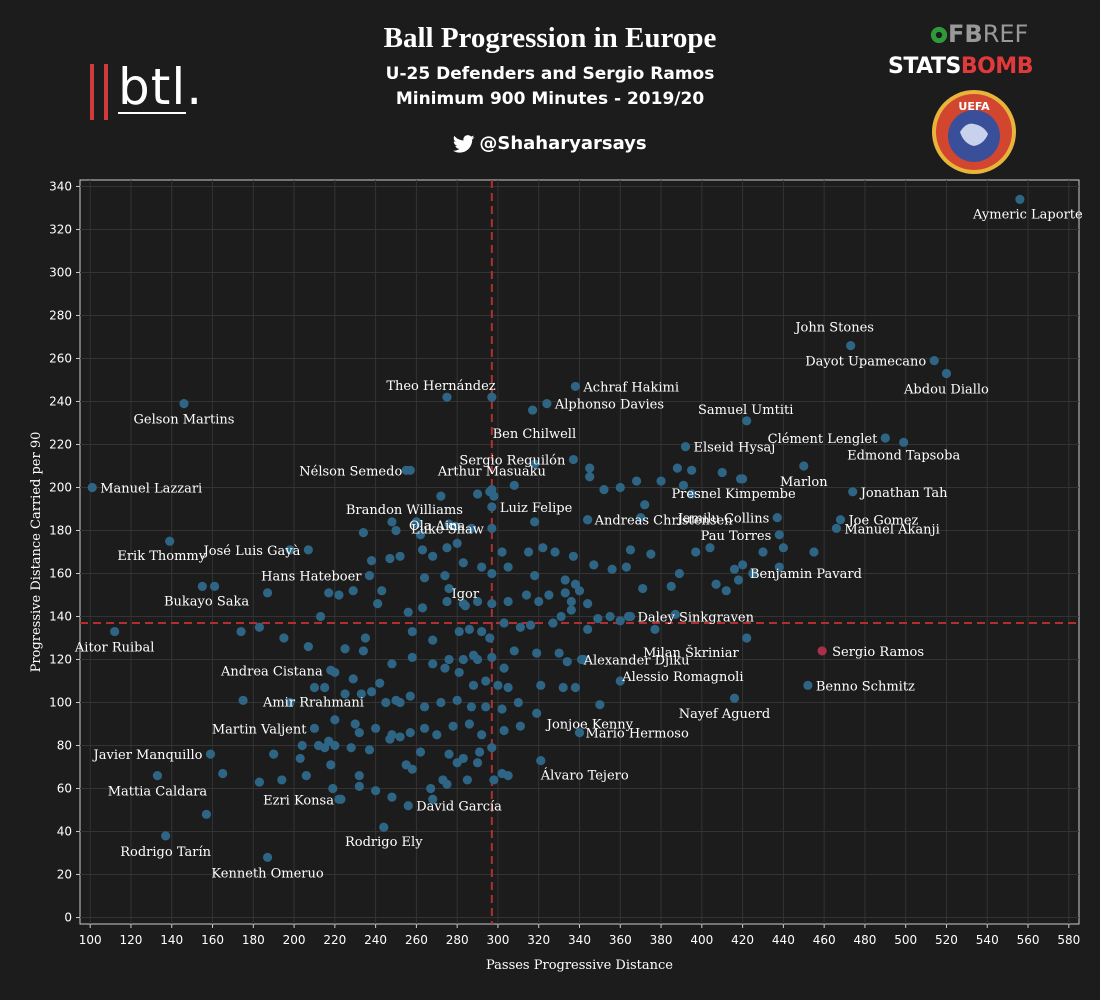 Image resolution: width=1100 pixels, height=1000 pixels. What do you see at coordinates (497, 940) in the screenshot?
I see `x-tick-label: 300` at bounding box center [497, 940].